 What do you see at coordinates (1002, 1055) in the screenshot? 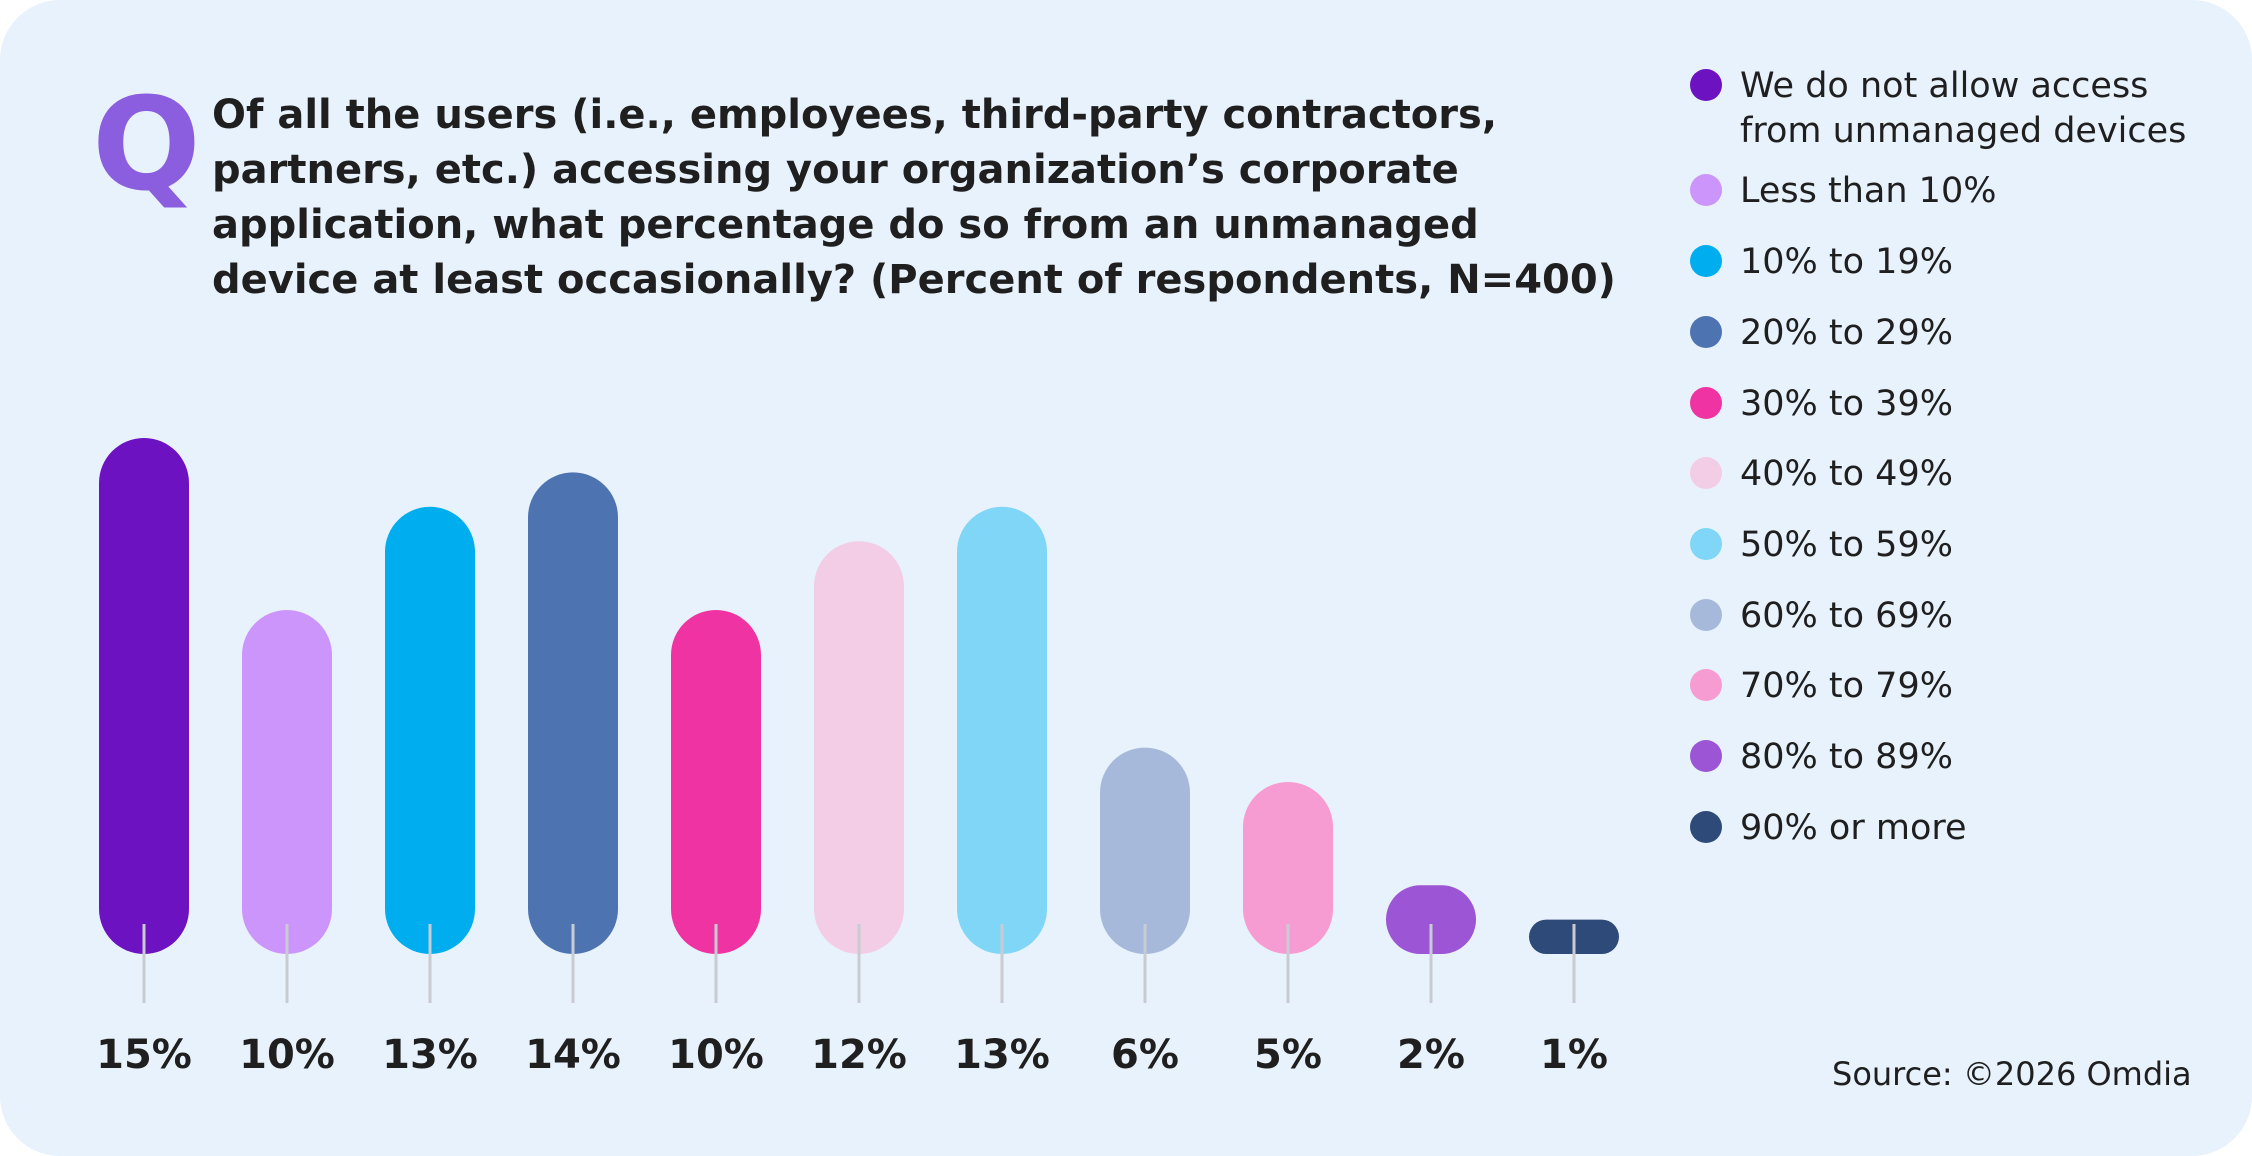
I see `data-label-7: 13%` at bounding box center [1002, 1055].